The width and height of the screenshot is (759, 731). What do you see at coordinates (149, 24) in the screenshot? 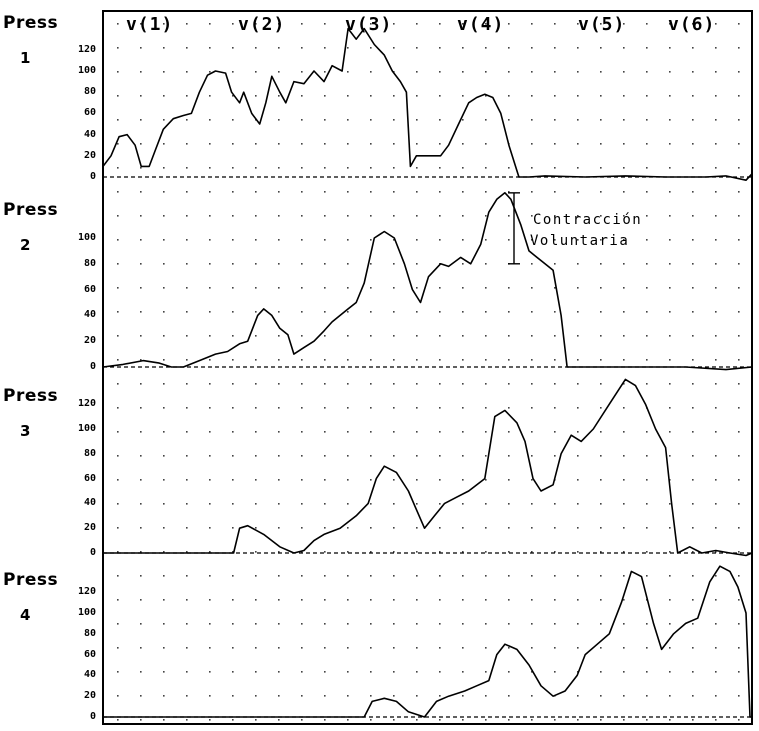
I see `x-marker-label: v(1)` at bounding box center [149, 24].